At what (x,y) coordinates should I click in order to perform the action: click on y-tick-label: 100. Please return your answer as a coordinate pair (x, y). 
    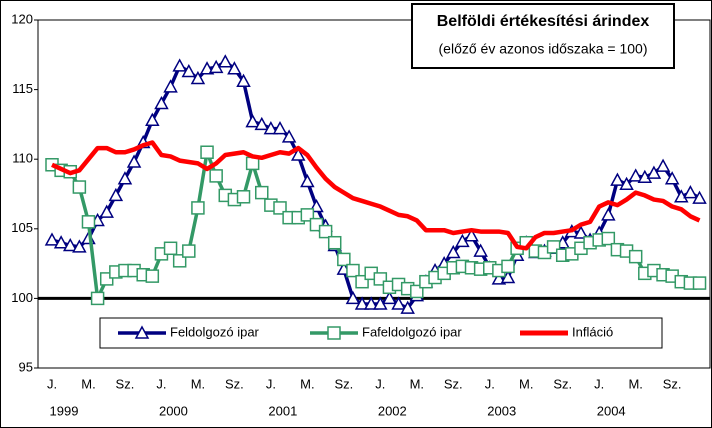
    Looking at the image, I should click on (22, 297).